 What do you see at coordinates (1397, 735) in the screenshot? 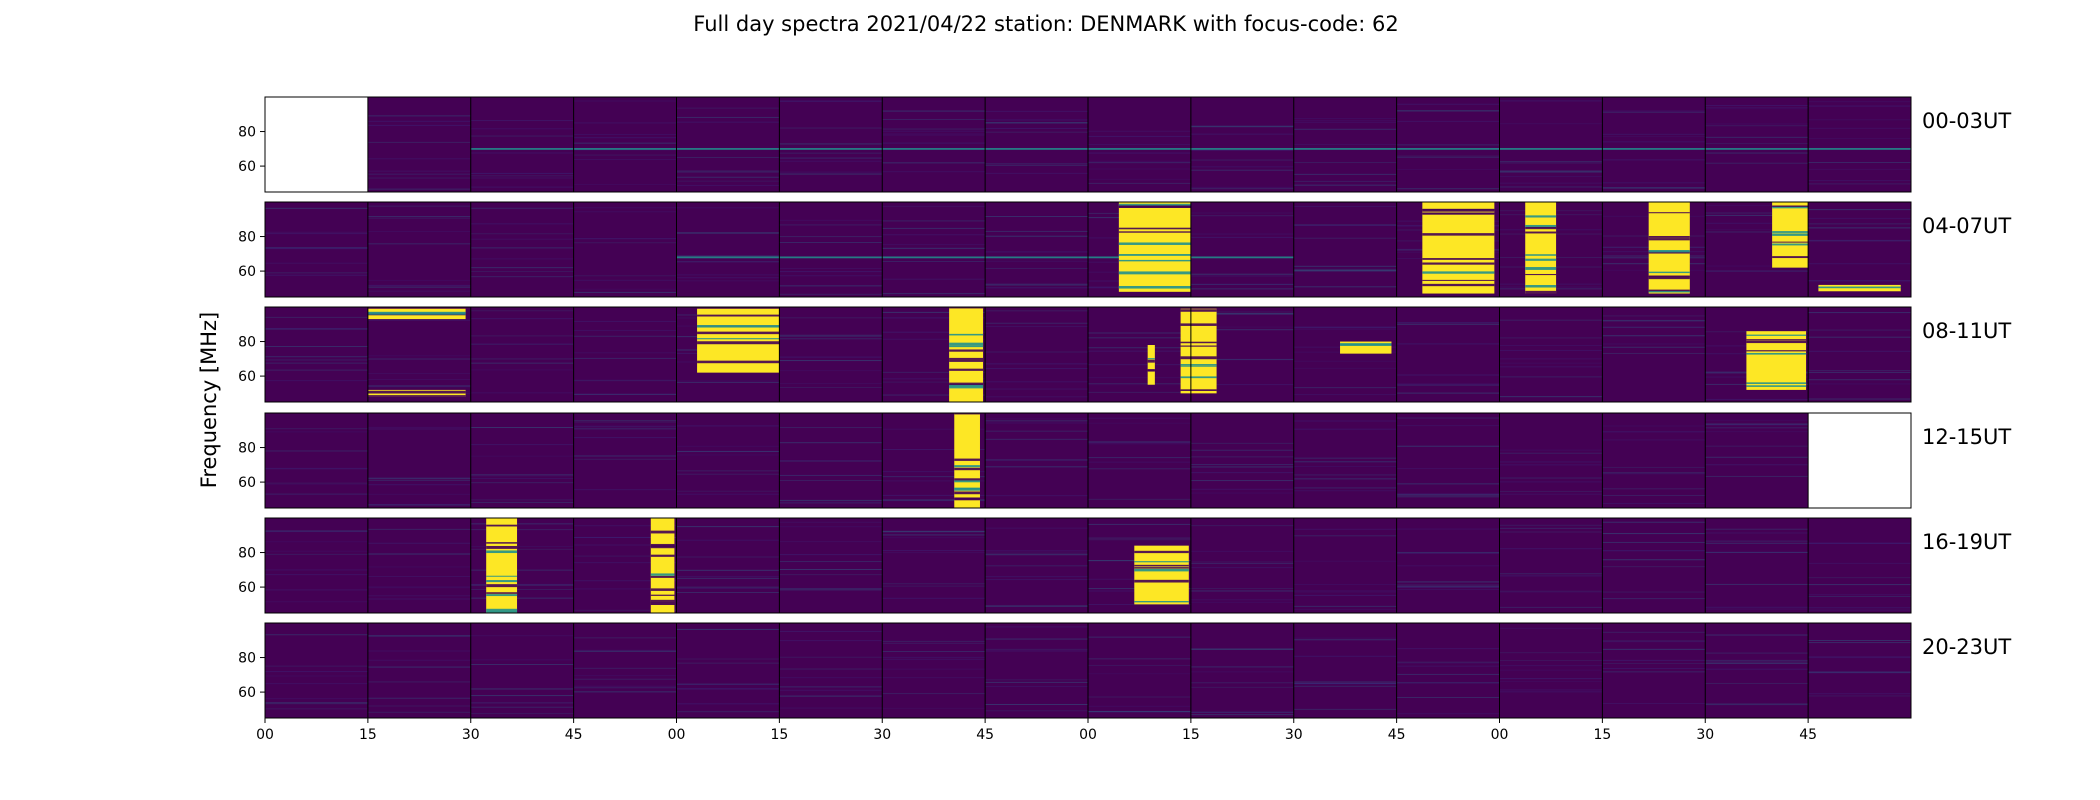
I see `x-tick-label: 45` at bounding box center [1397, 735].